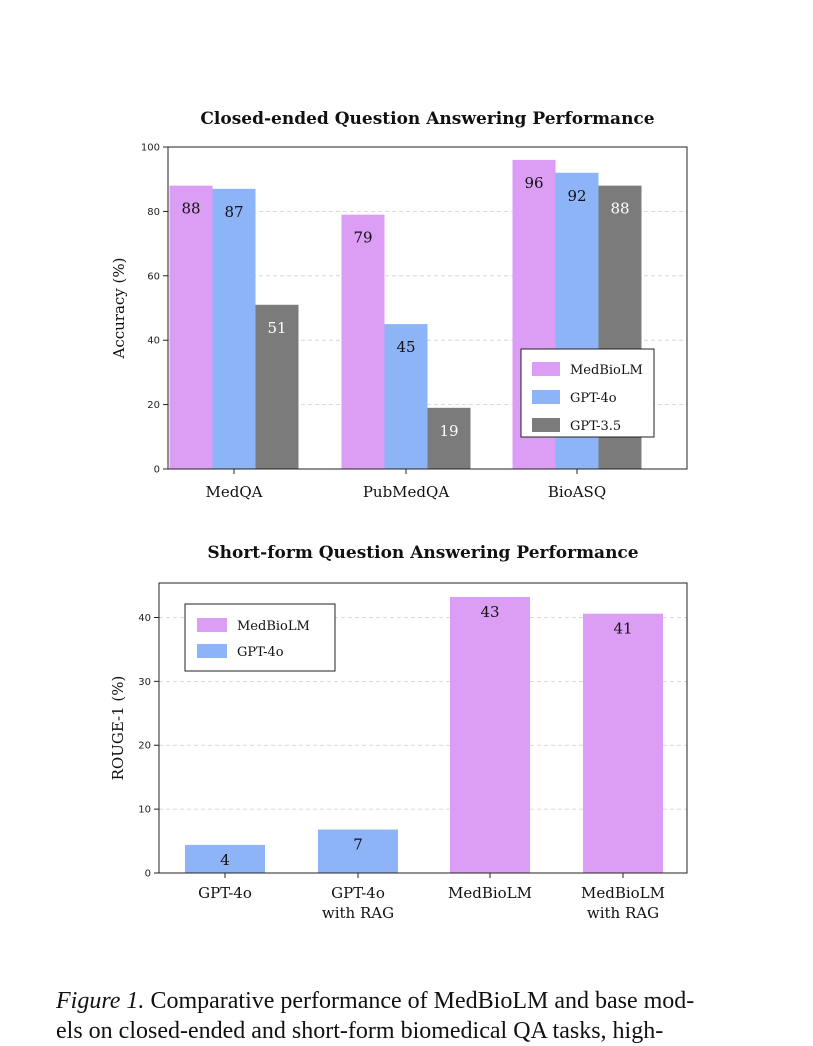 The image size is (813, 1046). I want to click on y-tick-label: 60, so click(153, 276).